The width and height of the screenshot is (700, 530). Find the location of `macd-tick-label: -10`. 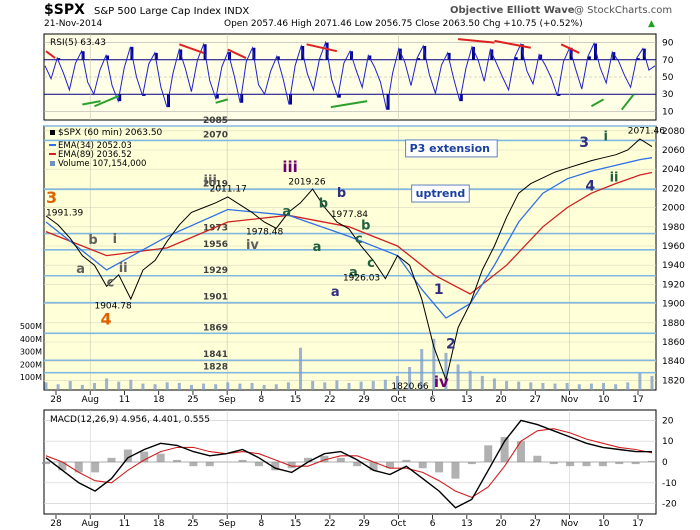

macd-tick-label: -10 is located at coordinates (669, 484).